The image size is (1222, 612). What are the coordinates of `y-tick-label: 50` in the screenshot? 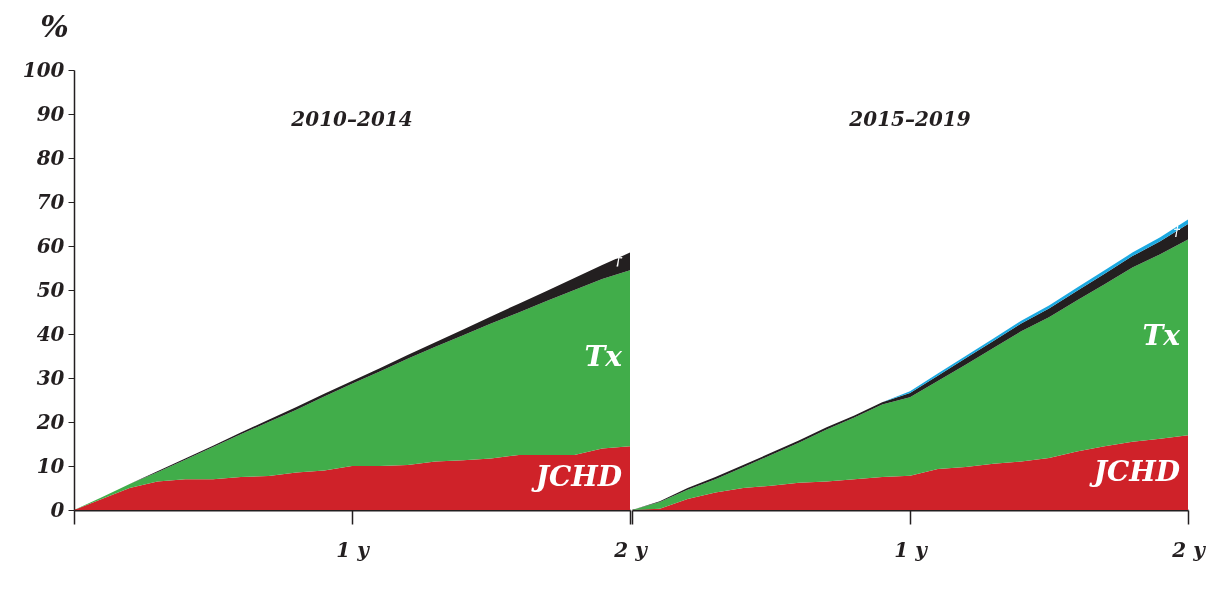 It's located at (50, 289).